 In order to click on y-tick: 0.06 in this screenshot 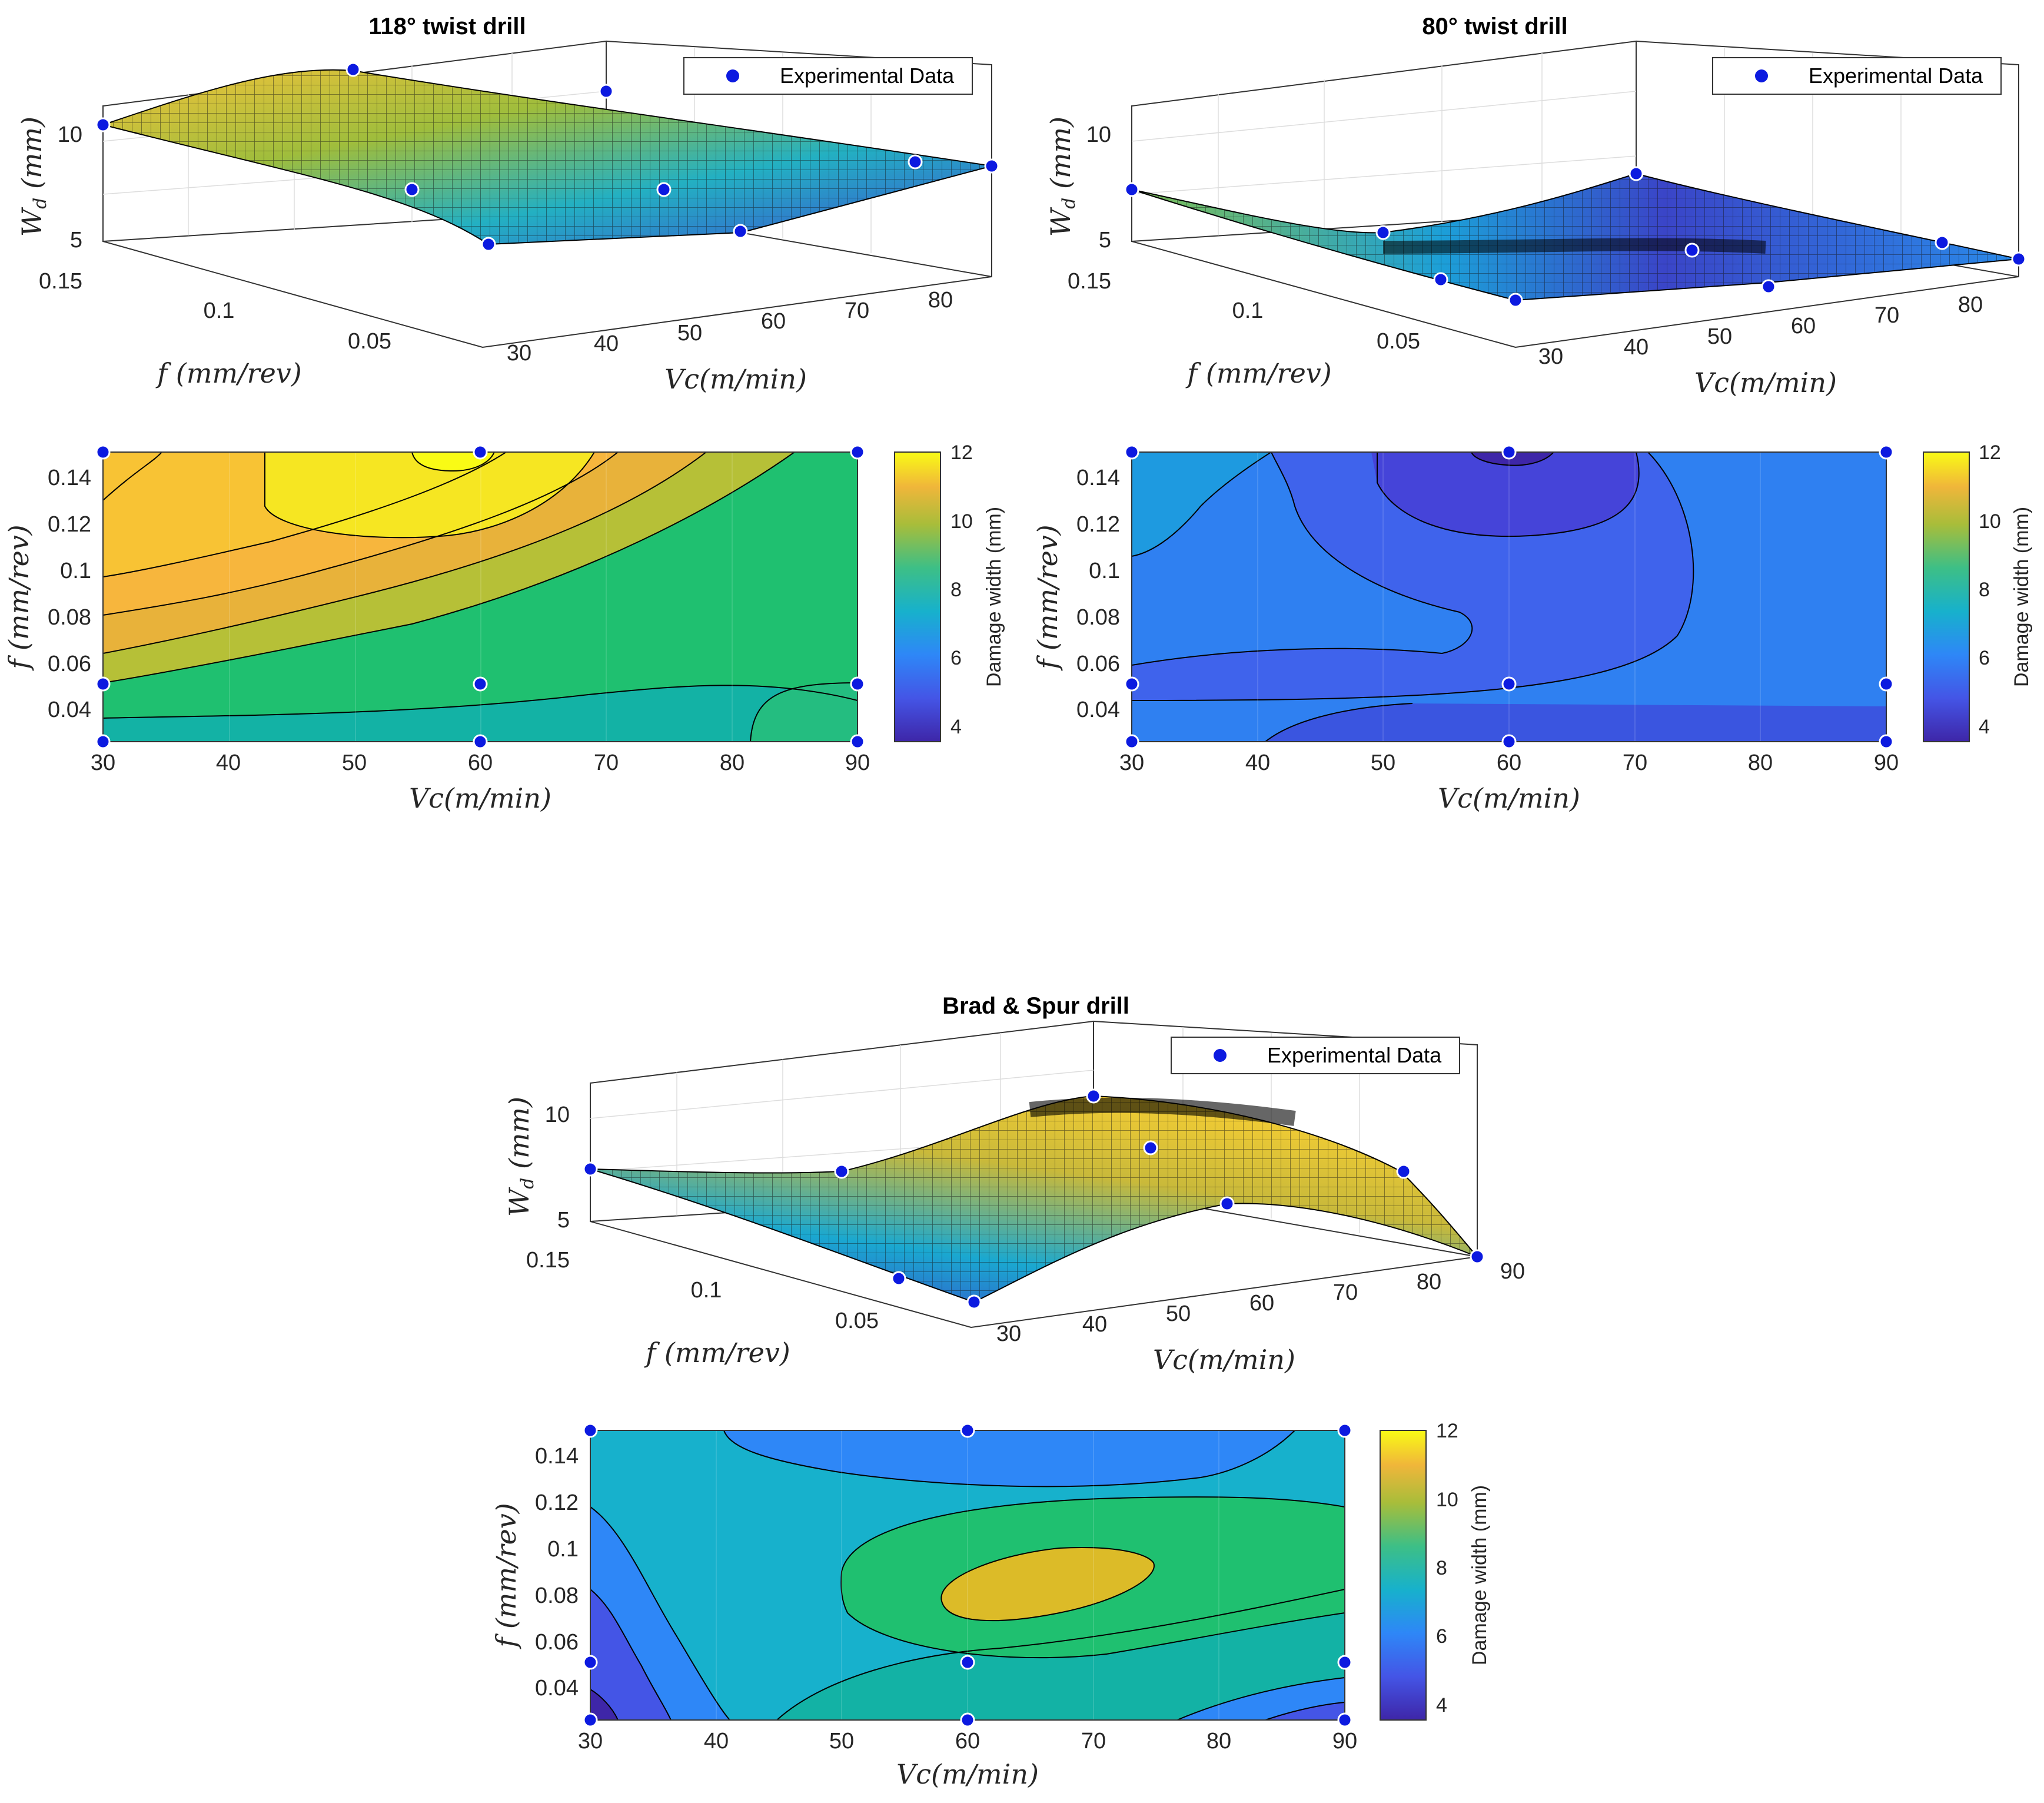, I will do `click(557, 1642)`.